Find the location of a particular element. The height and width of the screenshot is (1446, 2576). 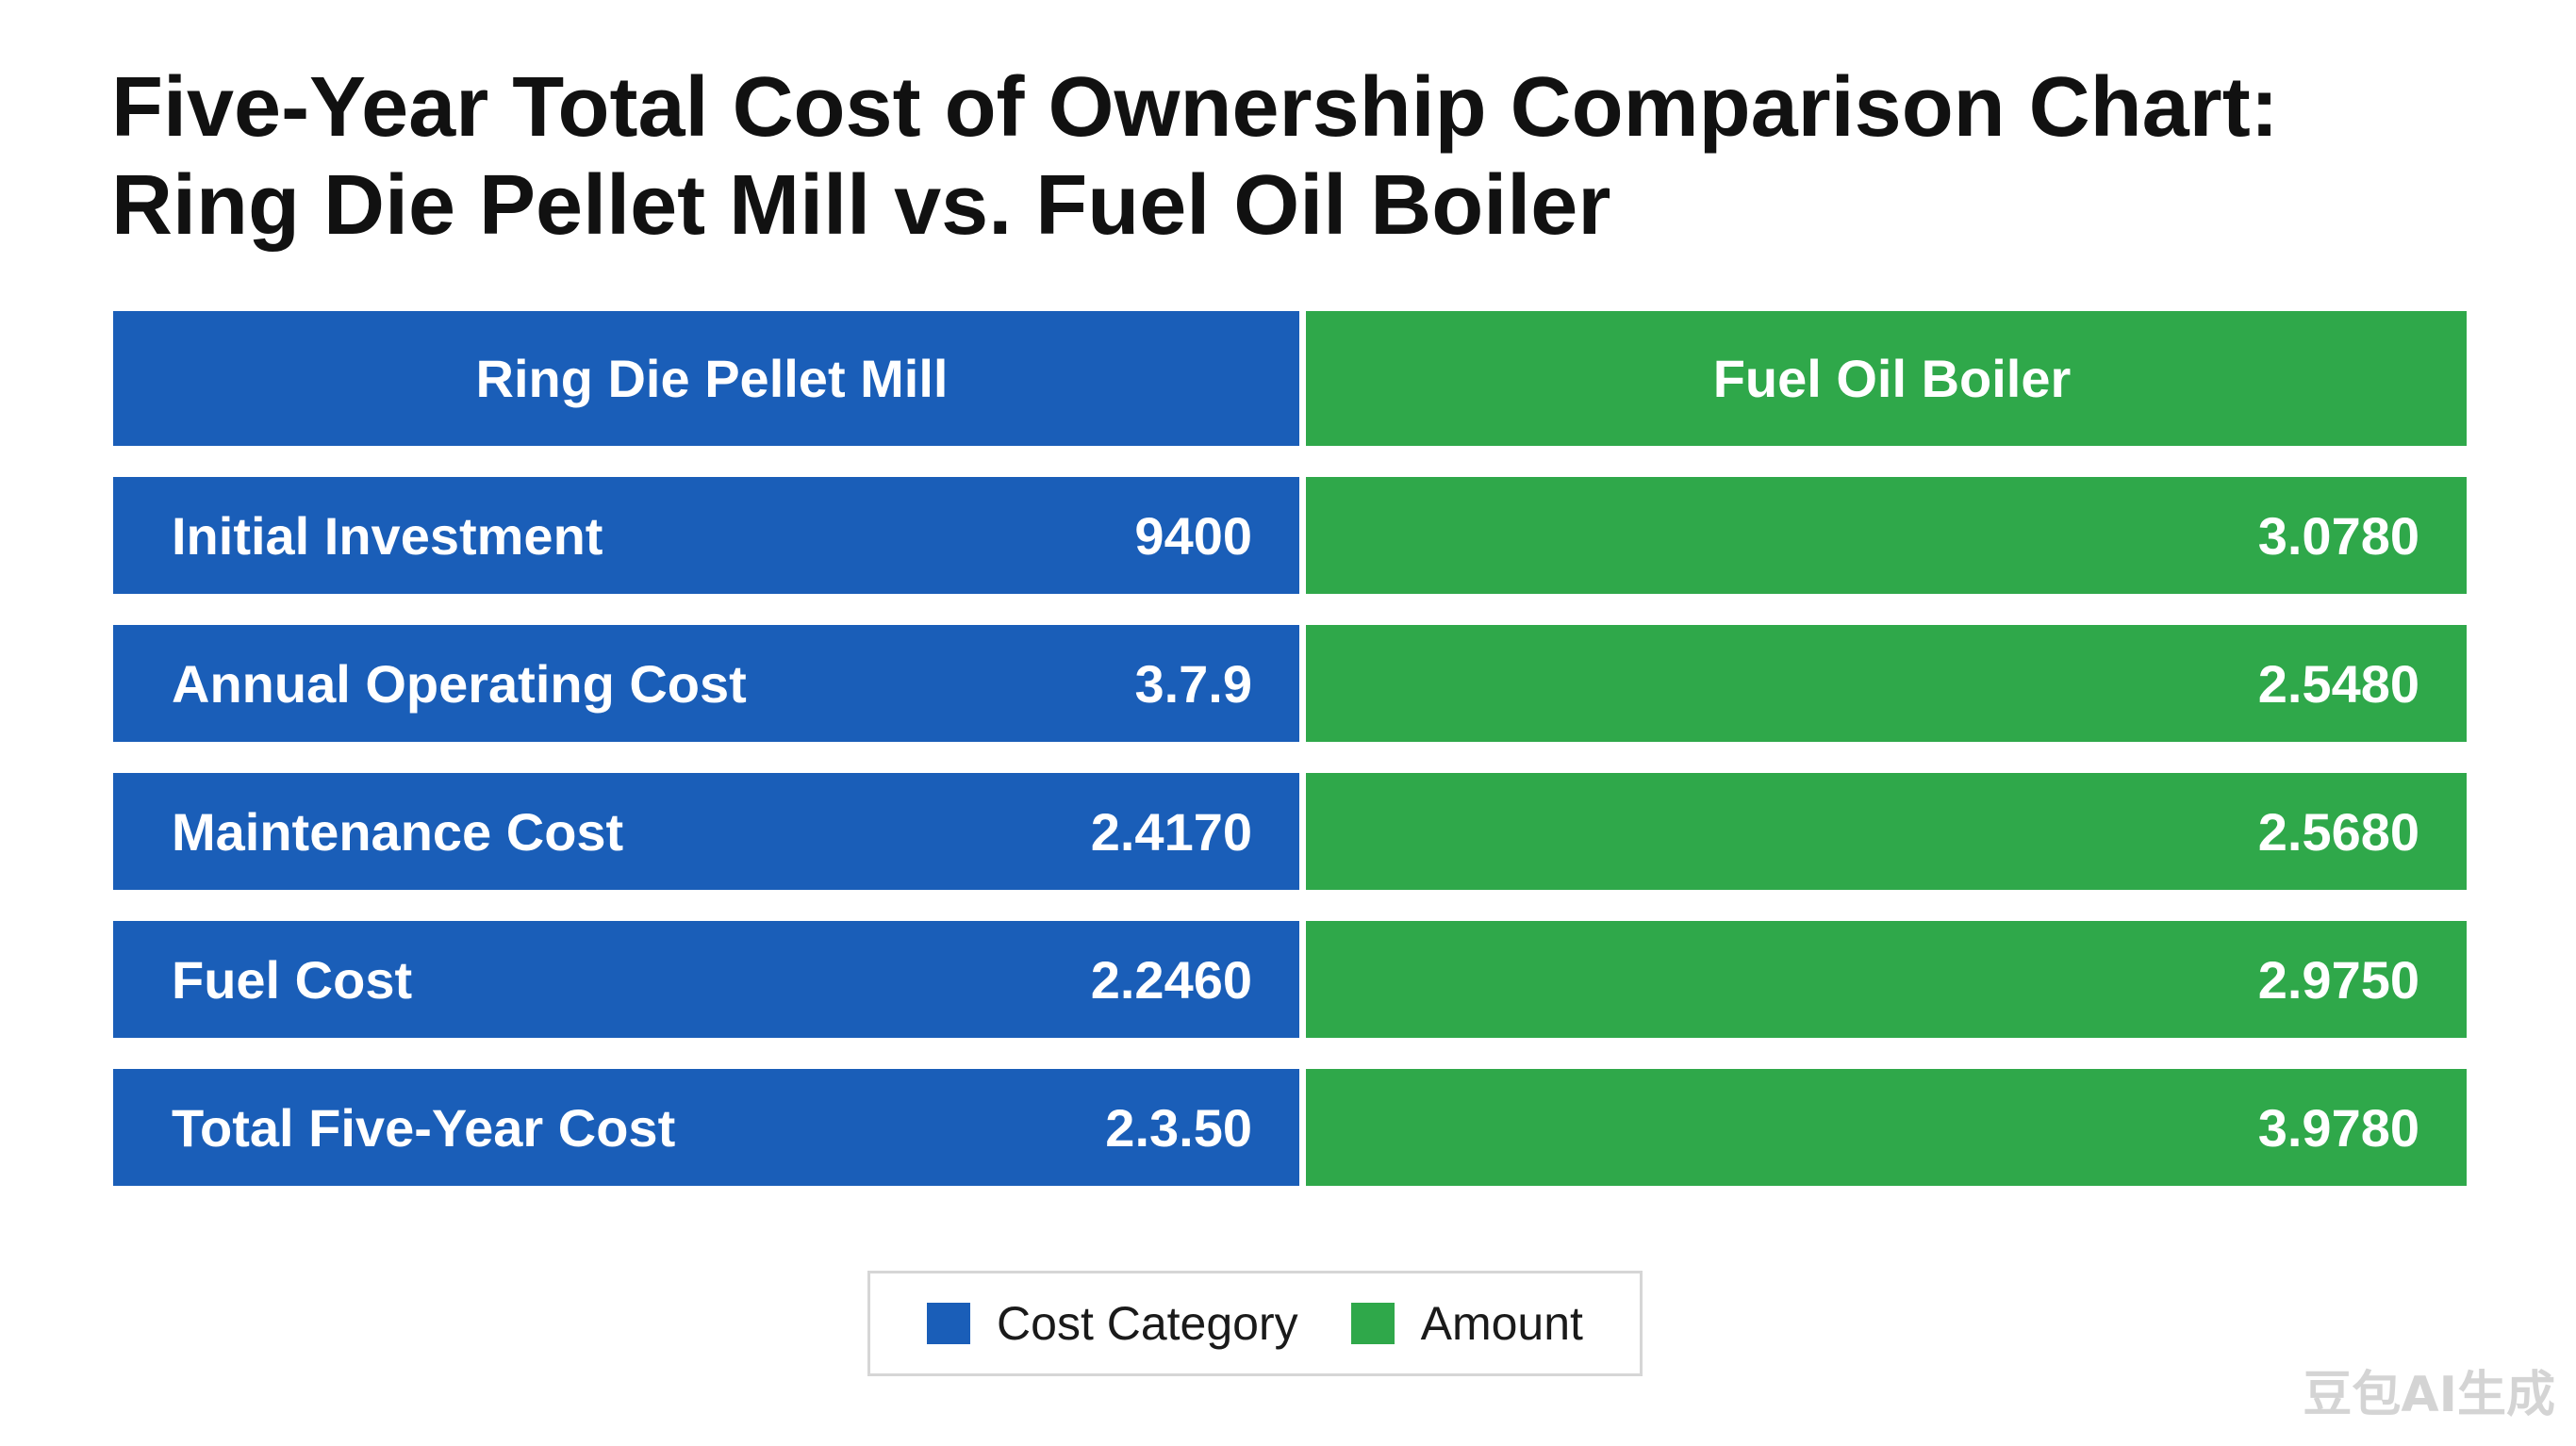

fuel-oil-boiler-cell: 2.5480 is located at coordinates (1886, 683).